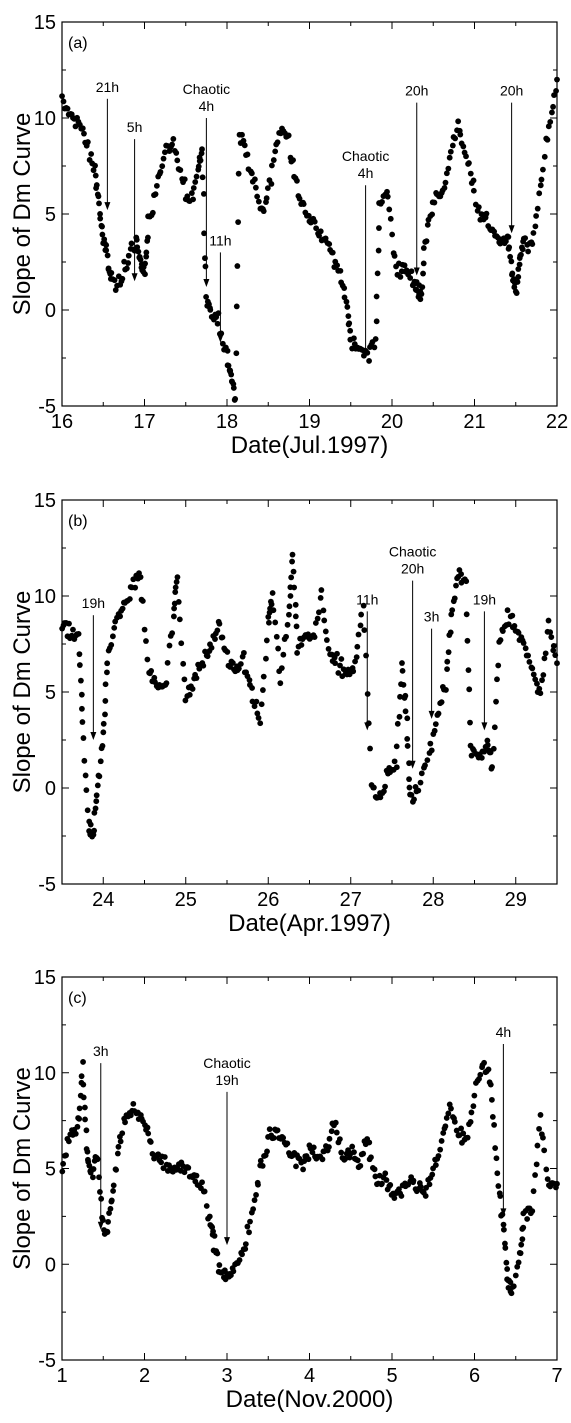 The image size is (571, 1423). Describe the element at coordinates (47, 407) in the screenshot. I see `y-tick-label: -5` at that location.